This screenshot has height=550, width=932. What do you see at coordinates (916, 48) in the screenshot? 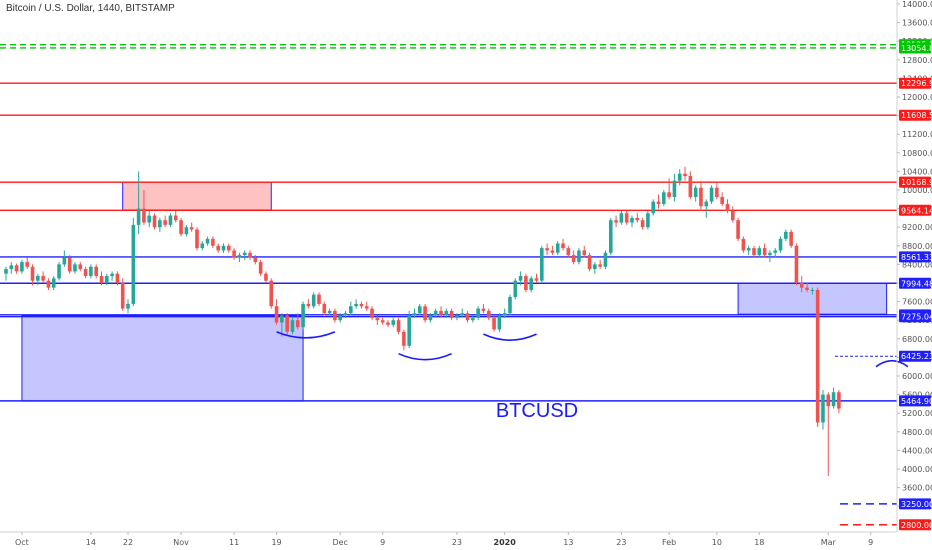
I see `level-label-text: 13054.86` at bounding box center [916, 48].